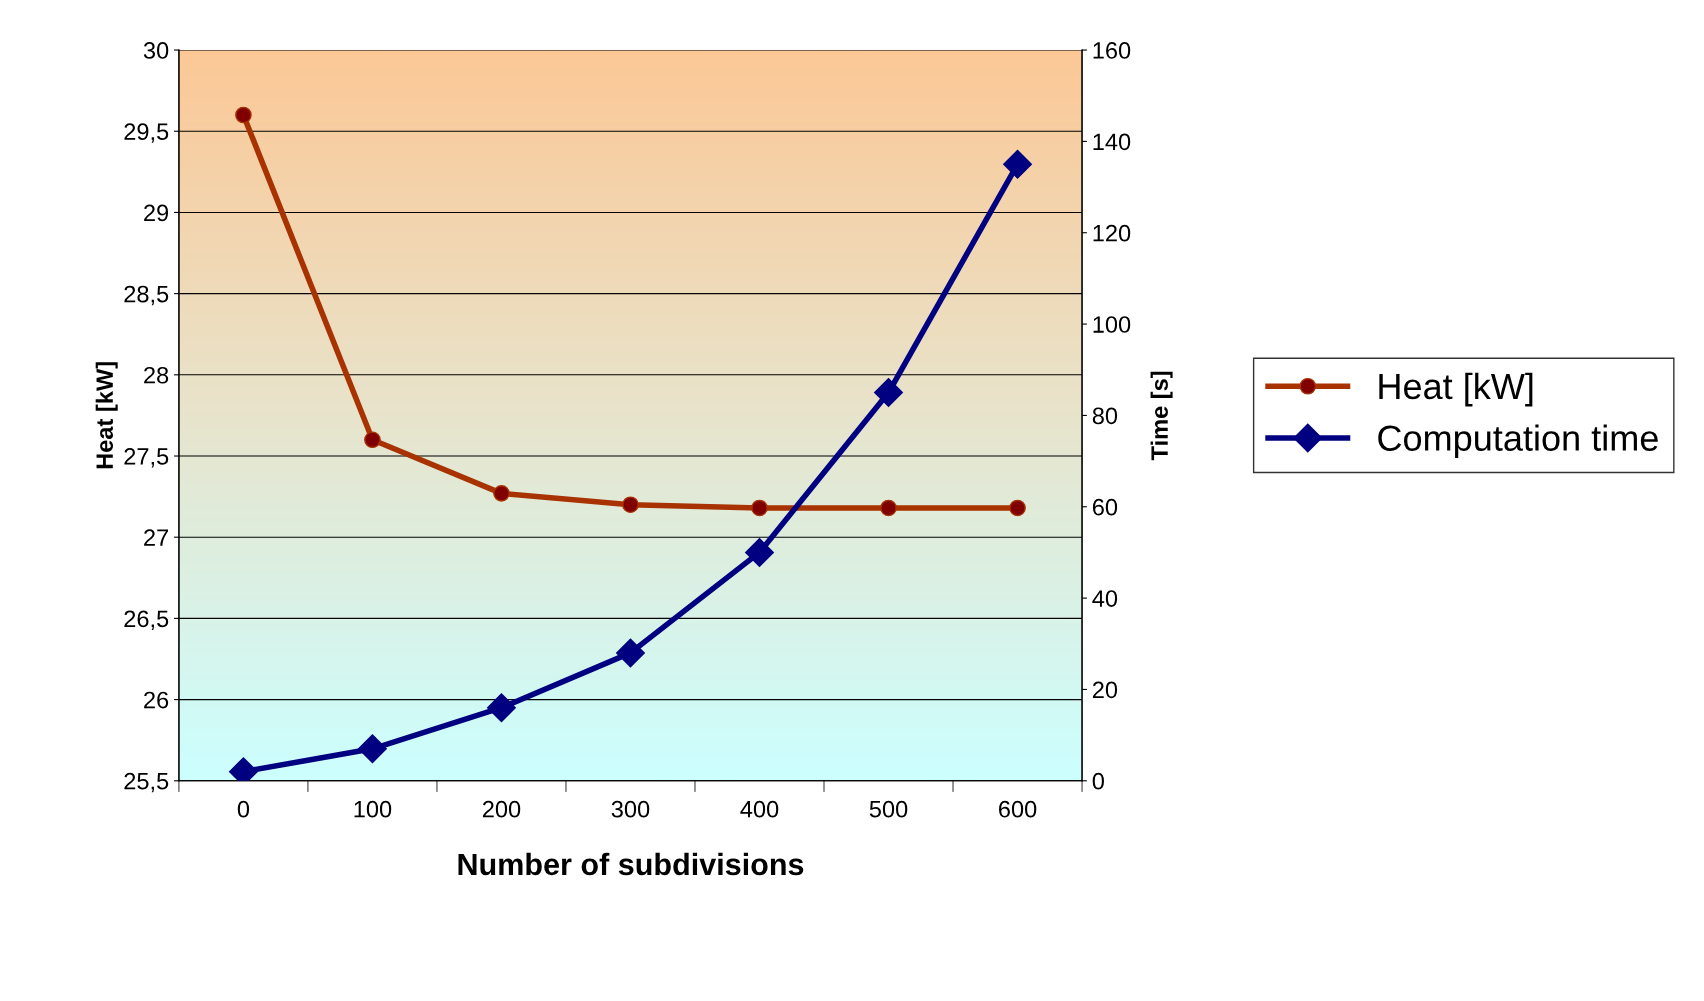  What do you see at coordinates (1105, 507) in the screenshot?
I see `y2-tick-label: 60` at bounding box center [1105, 507].